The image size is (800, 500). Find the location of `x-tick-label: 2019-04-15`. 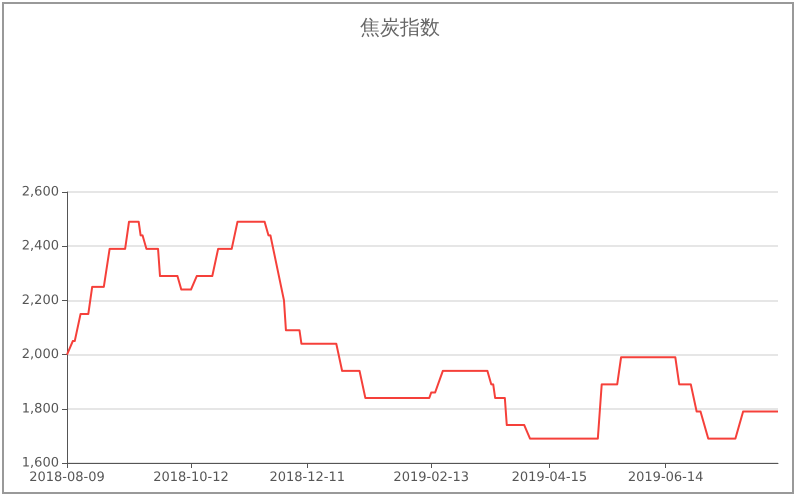

x-tick-label: 2019-04-15 is located at coordinates (550, 477).